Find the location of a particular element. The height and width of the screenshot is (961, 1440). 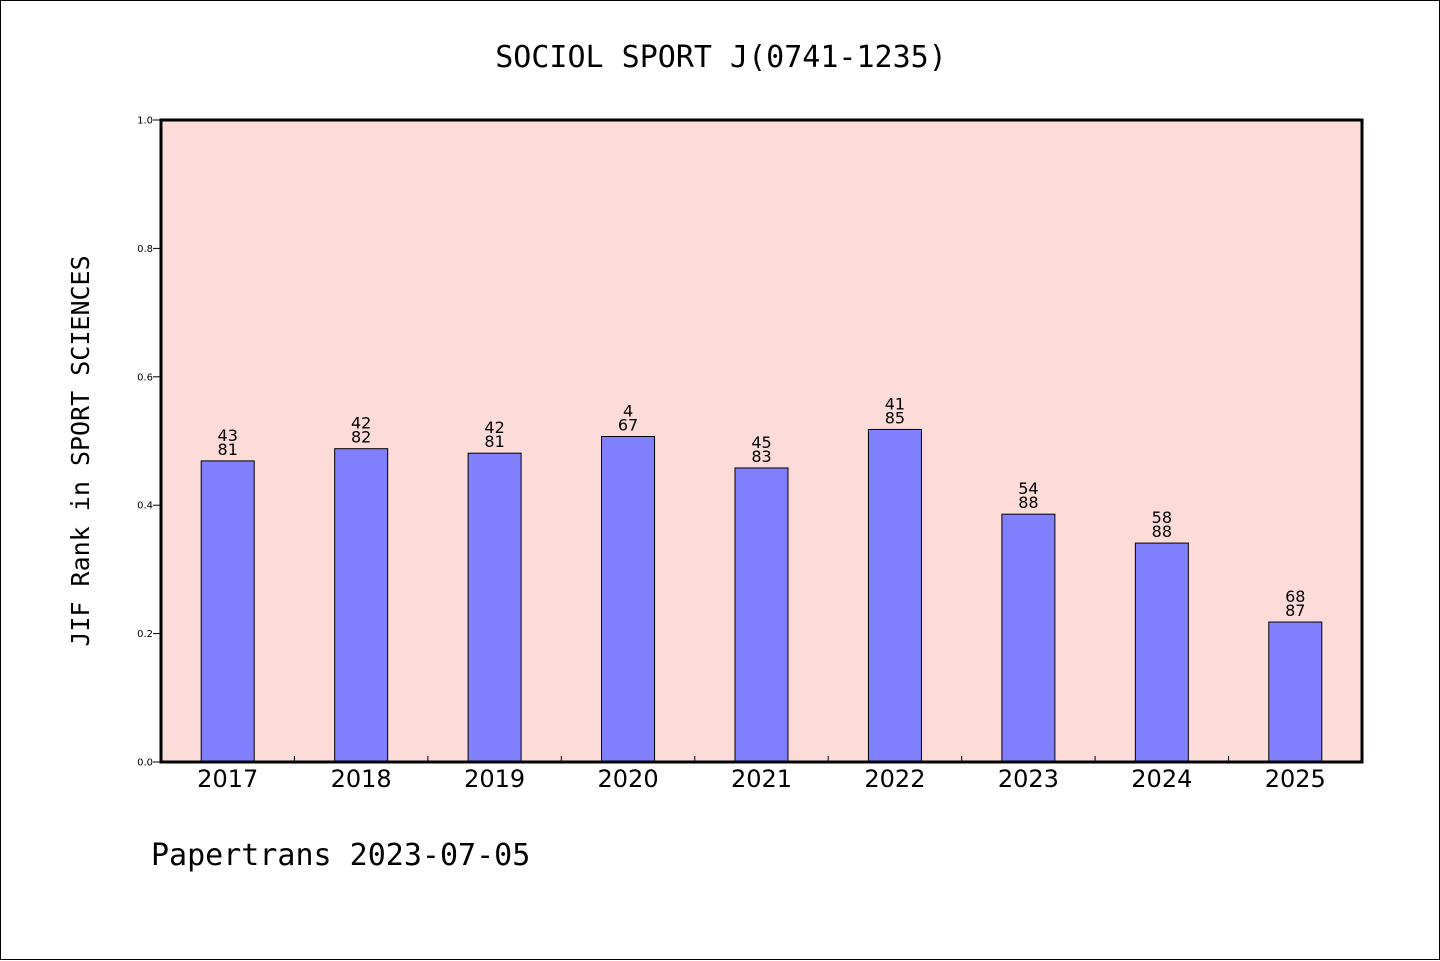

x-tick-label: 2024 is located at coordinates (1161, 779).